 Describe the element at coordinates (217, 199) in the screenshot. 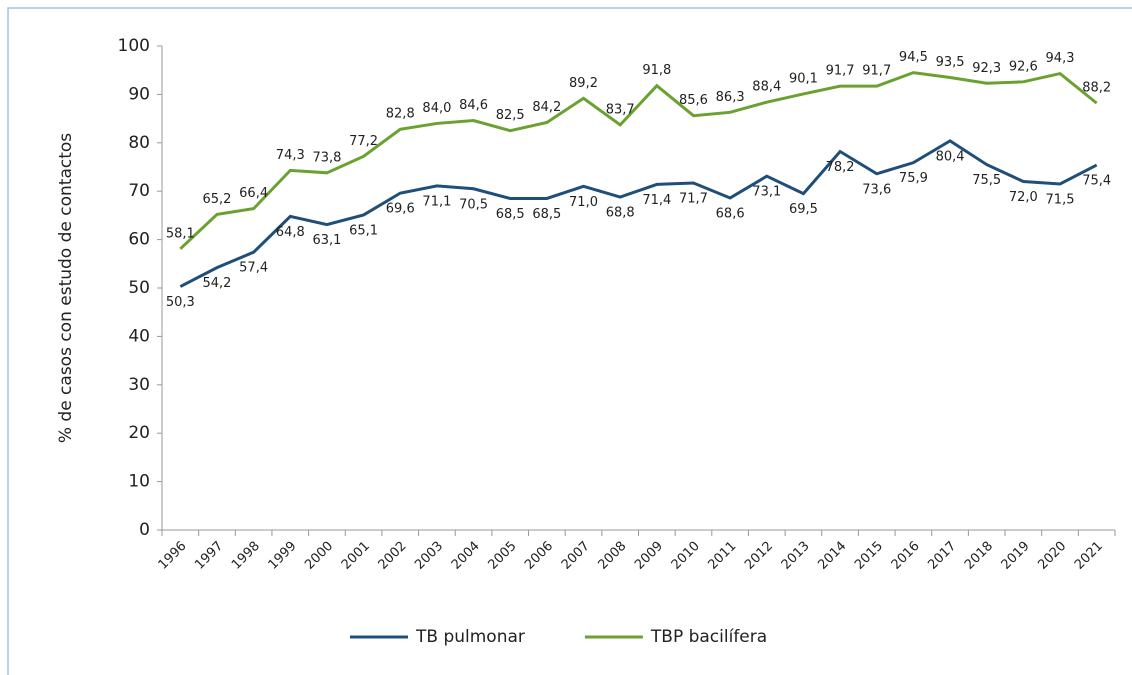

I see `data-label: 65,2` at that location.